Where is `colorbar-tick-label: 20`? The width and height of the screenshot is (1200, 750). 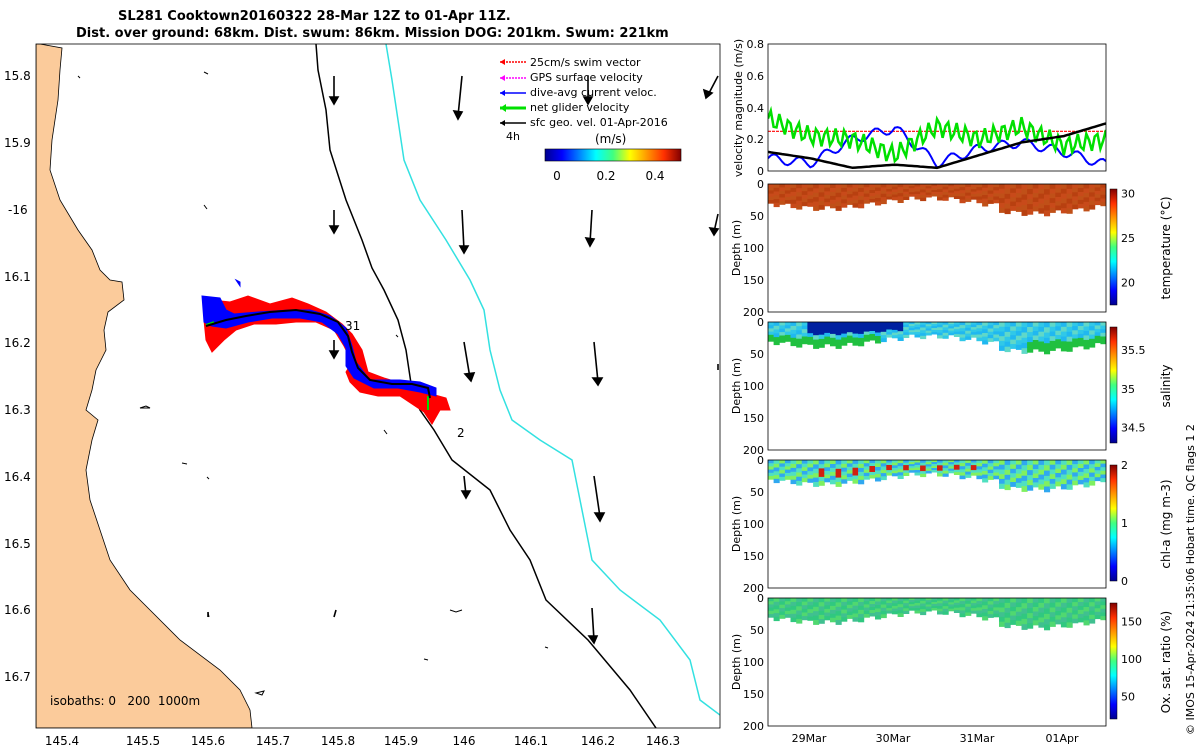 colorbar-tick-label: 20 is located at coordinates (1128, 283).